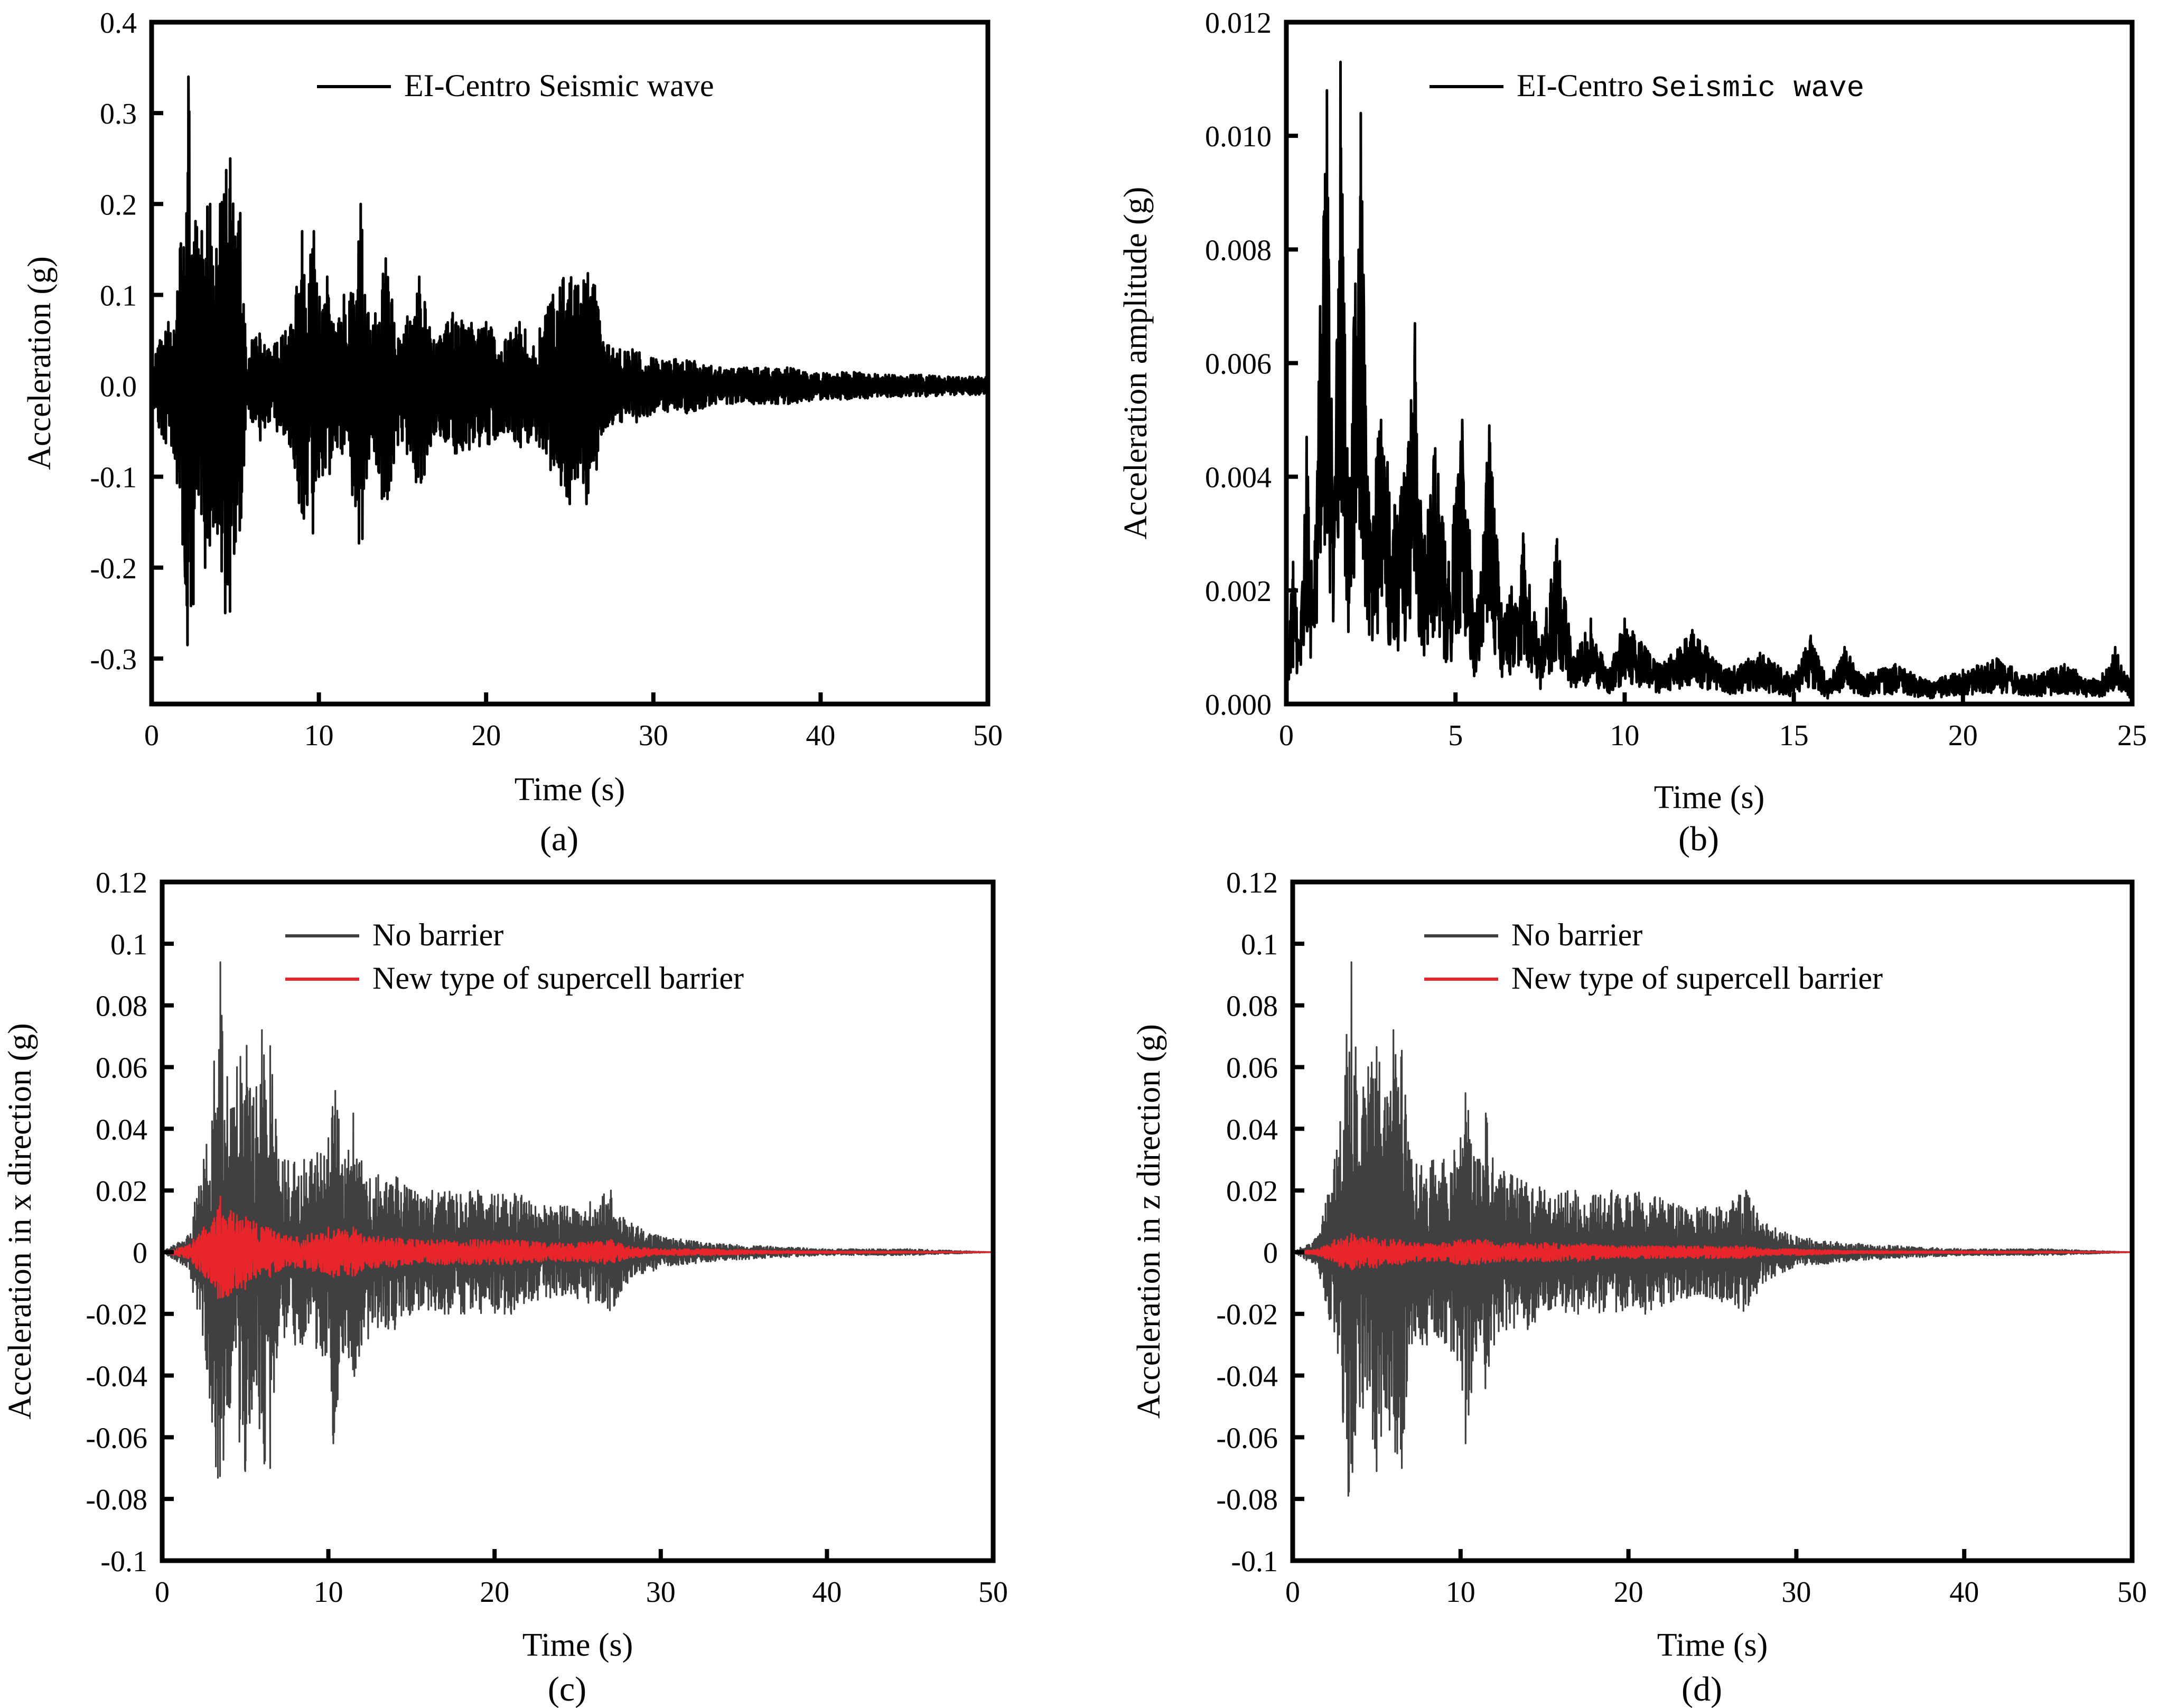  I want to click on y-tick-label-c-3: -0.04, so click(116, 1376).